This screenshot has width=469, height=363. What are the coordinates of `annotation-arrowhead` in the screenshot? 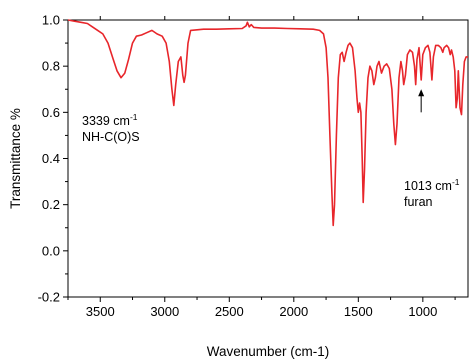 It's located at (421, 93).